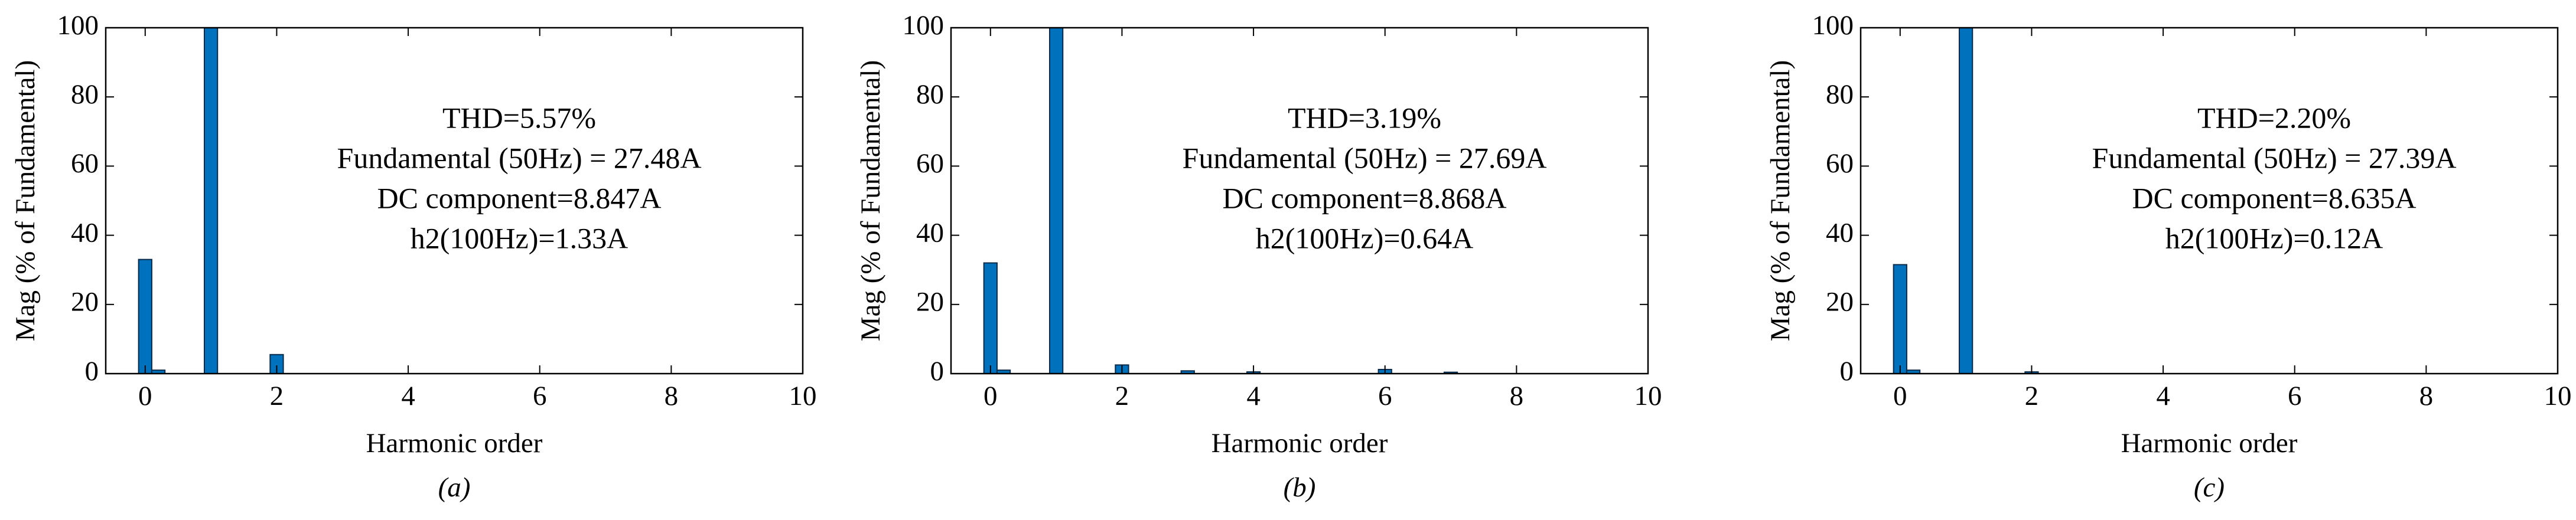 This screenshot has height=520, width=2576. I want to click on annotation: Fundamental (50Hz) = 27.39A, so click(2274, 157).